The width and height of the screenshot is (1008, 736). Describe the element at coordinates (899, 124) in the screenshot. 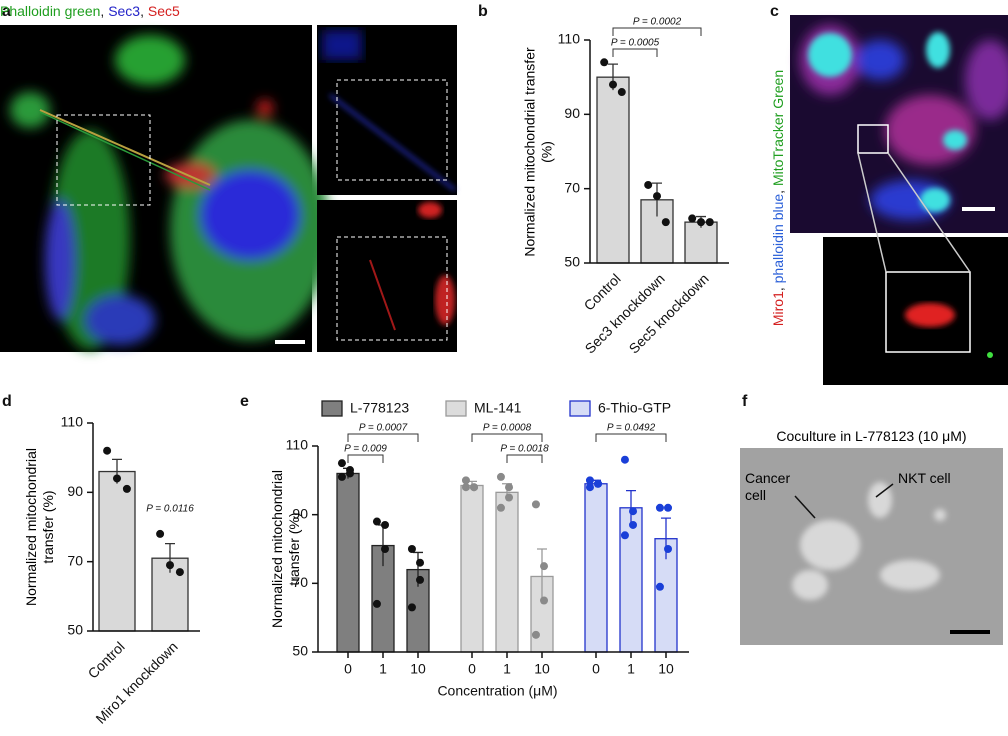

I see `micrograph-c` at that location.